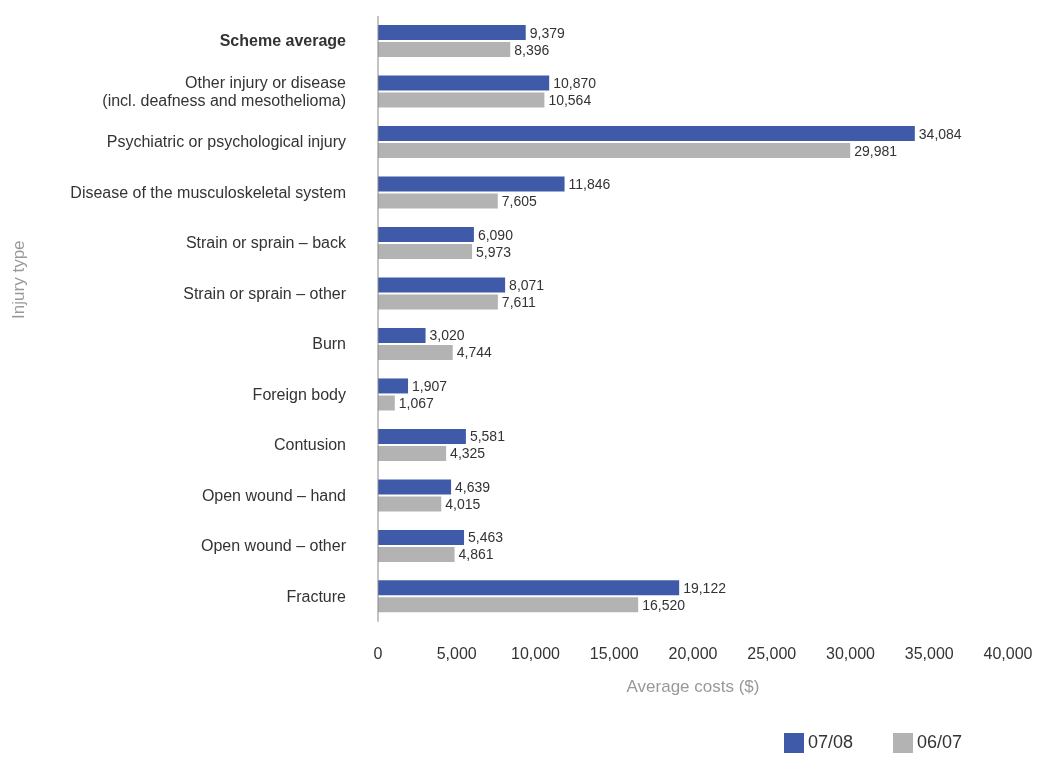  What do you see at coordinates (705, 587) in the screenshot?
I see `data-label: 19,122` at bounding box center [705, 587].